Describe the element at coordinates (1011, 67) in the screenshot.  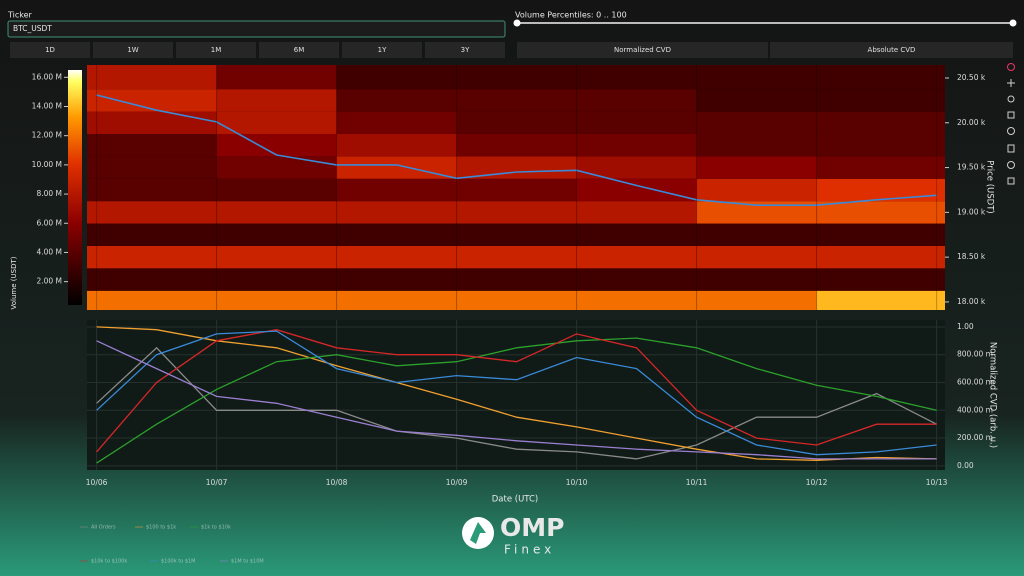
I see `toolbar-logo` at that location.